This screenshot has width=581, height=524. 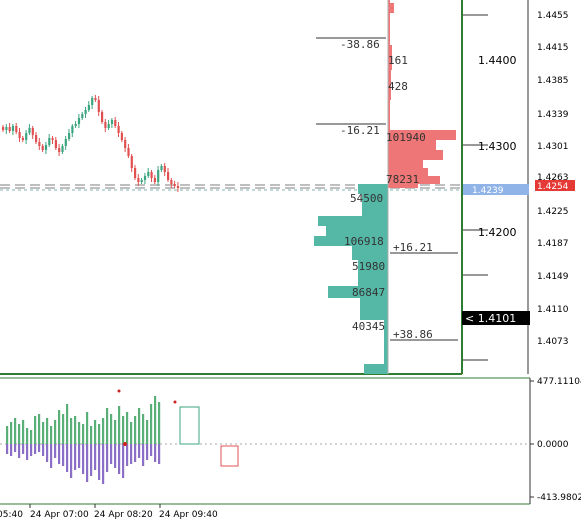 What do you see at coordinates (360, 130) in the screenshot?
I see `level-label-upper-near: -16.21` at bounding box center [360, 130].